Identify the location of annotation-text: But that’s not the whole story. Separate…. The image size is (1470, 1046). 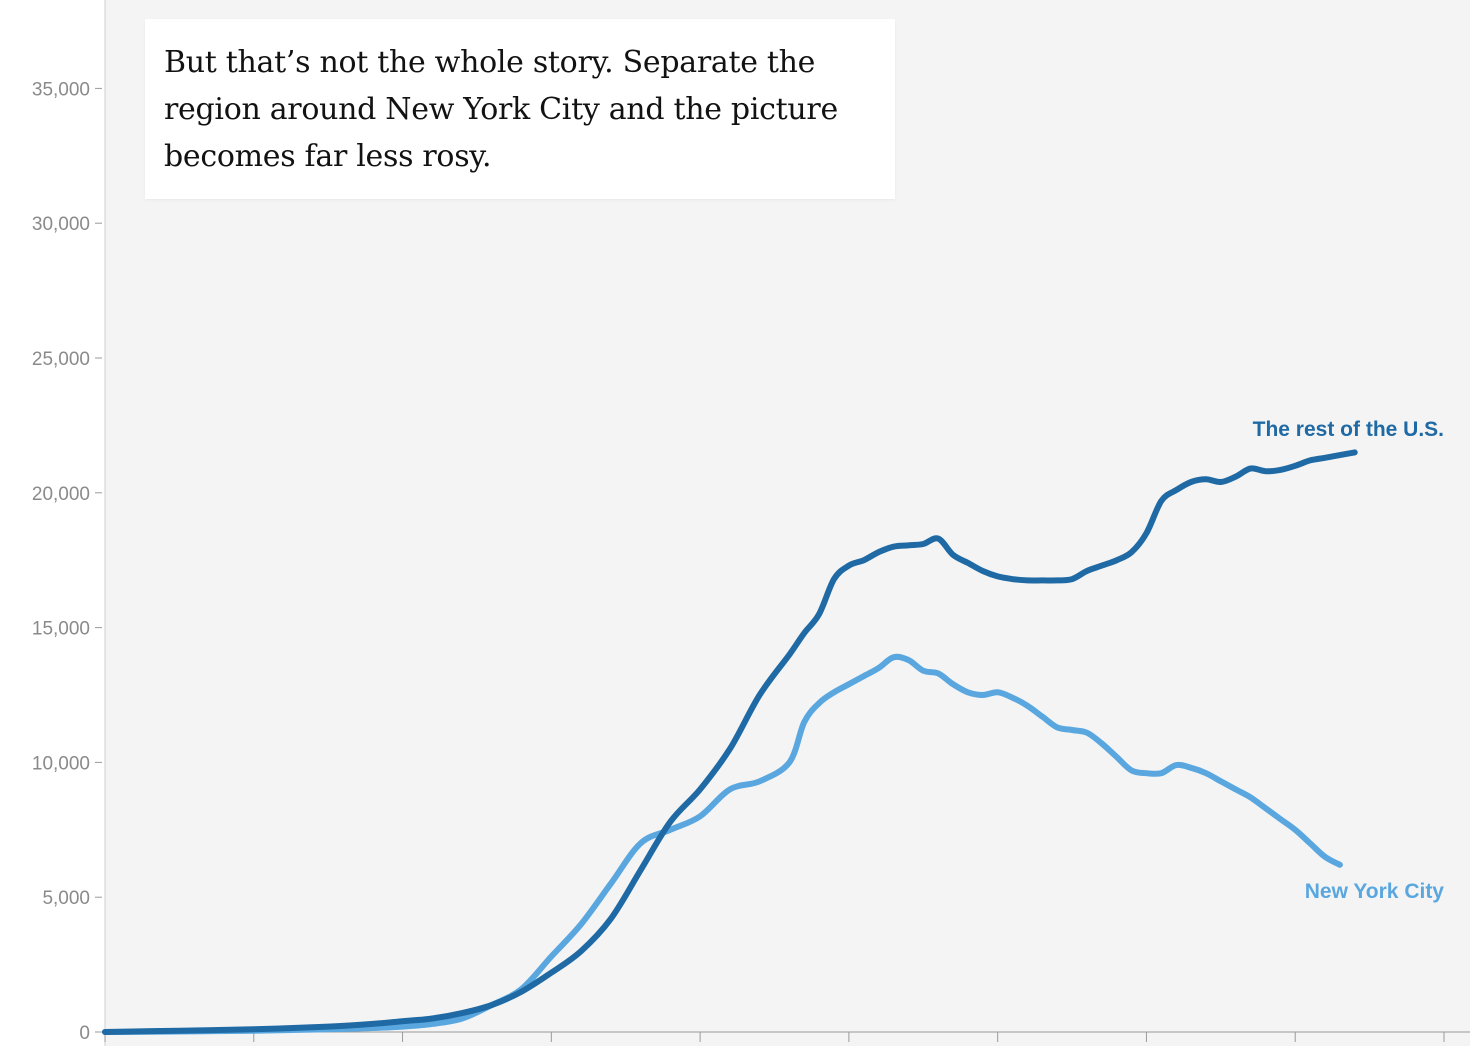
(519, 109).